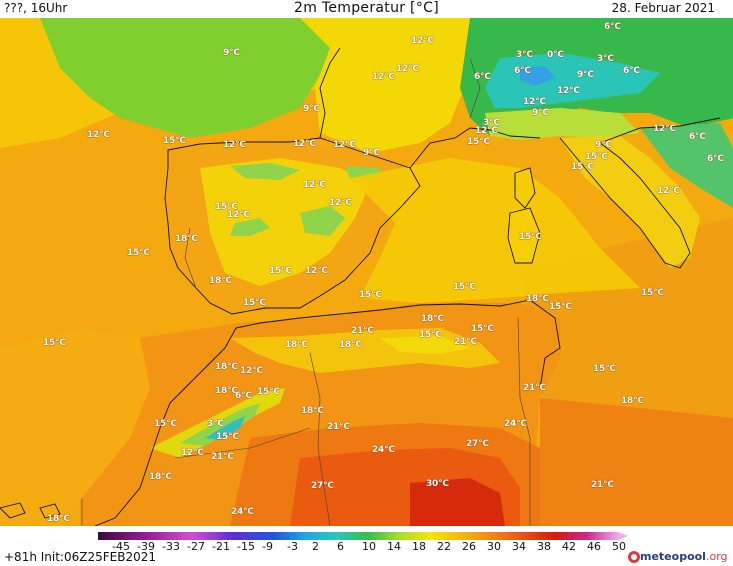  I want to click on colorbar, so click(363, 536).